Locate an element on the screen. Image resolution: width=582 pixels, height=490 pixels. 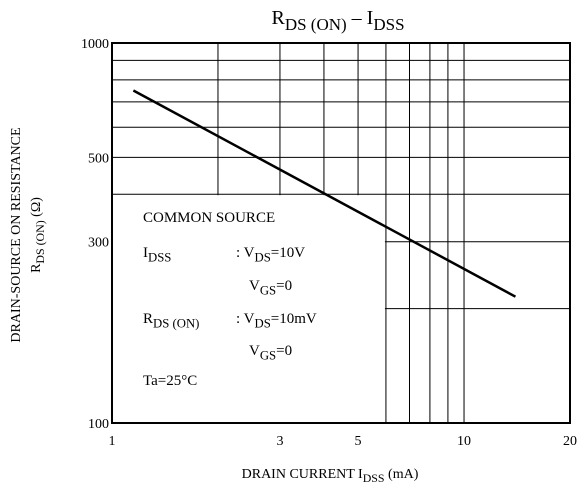
chart-title-part: R is located at coordinates (278, 18).